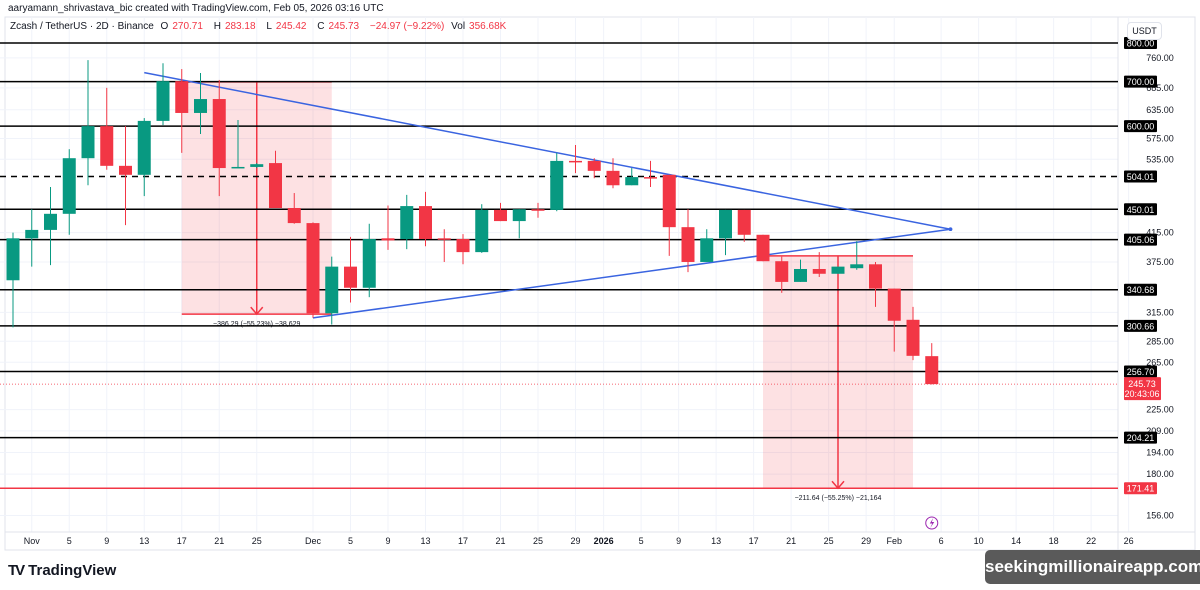  Describe the element at coordinates (1016, 541) in the screenshot. I see `time-tick-label: 14` at that location.